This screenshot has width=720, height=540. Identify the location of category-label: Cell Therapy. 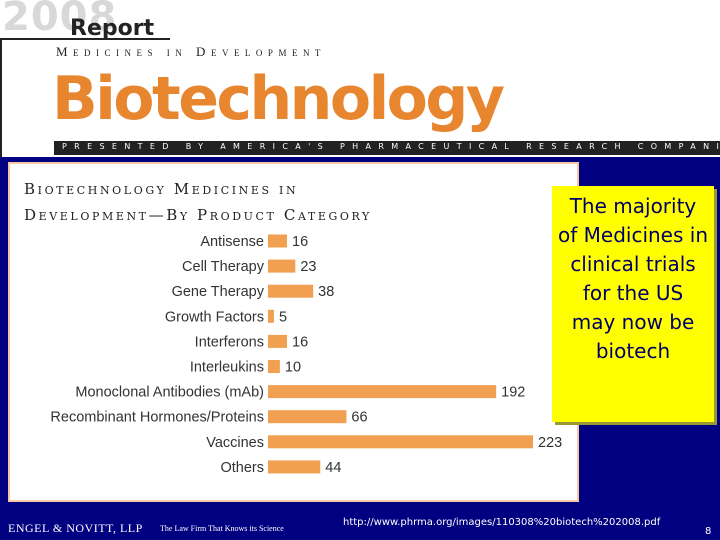
(223, 267).